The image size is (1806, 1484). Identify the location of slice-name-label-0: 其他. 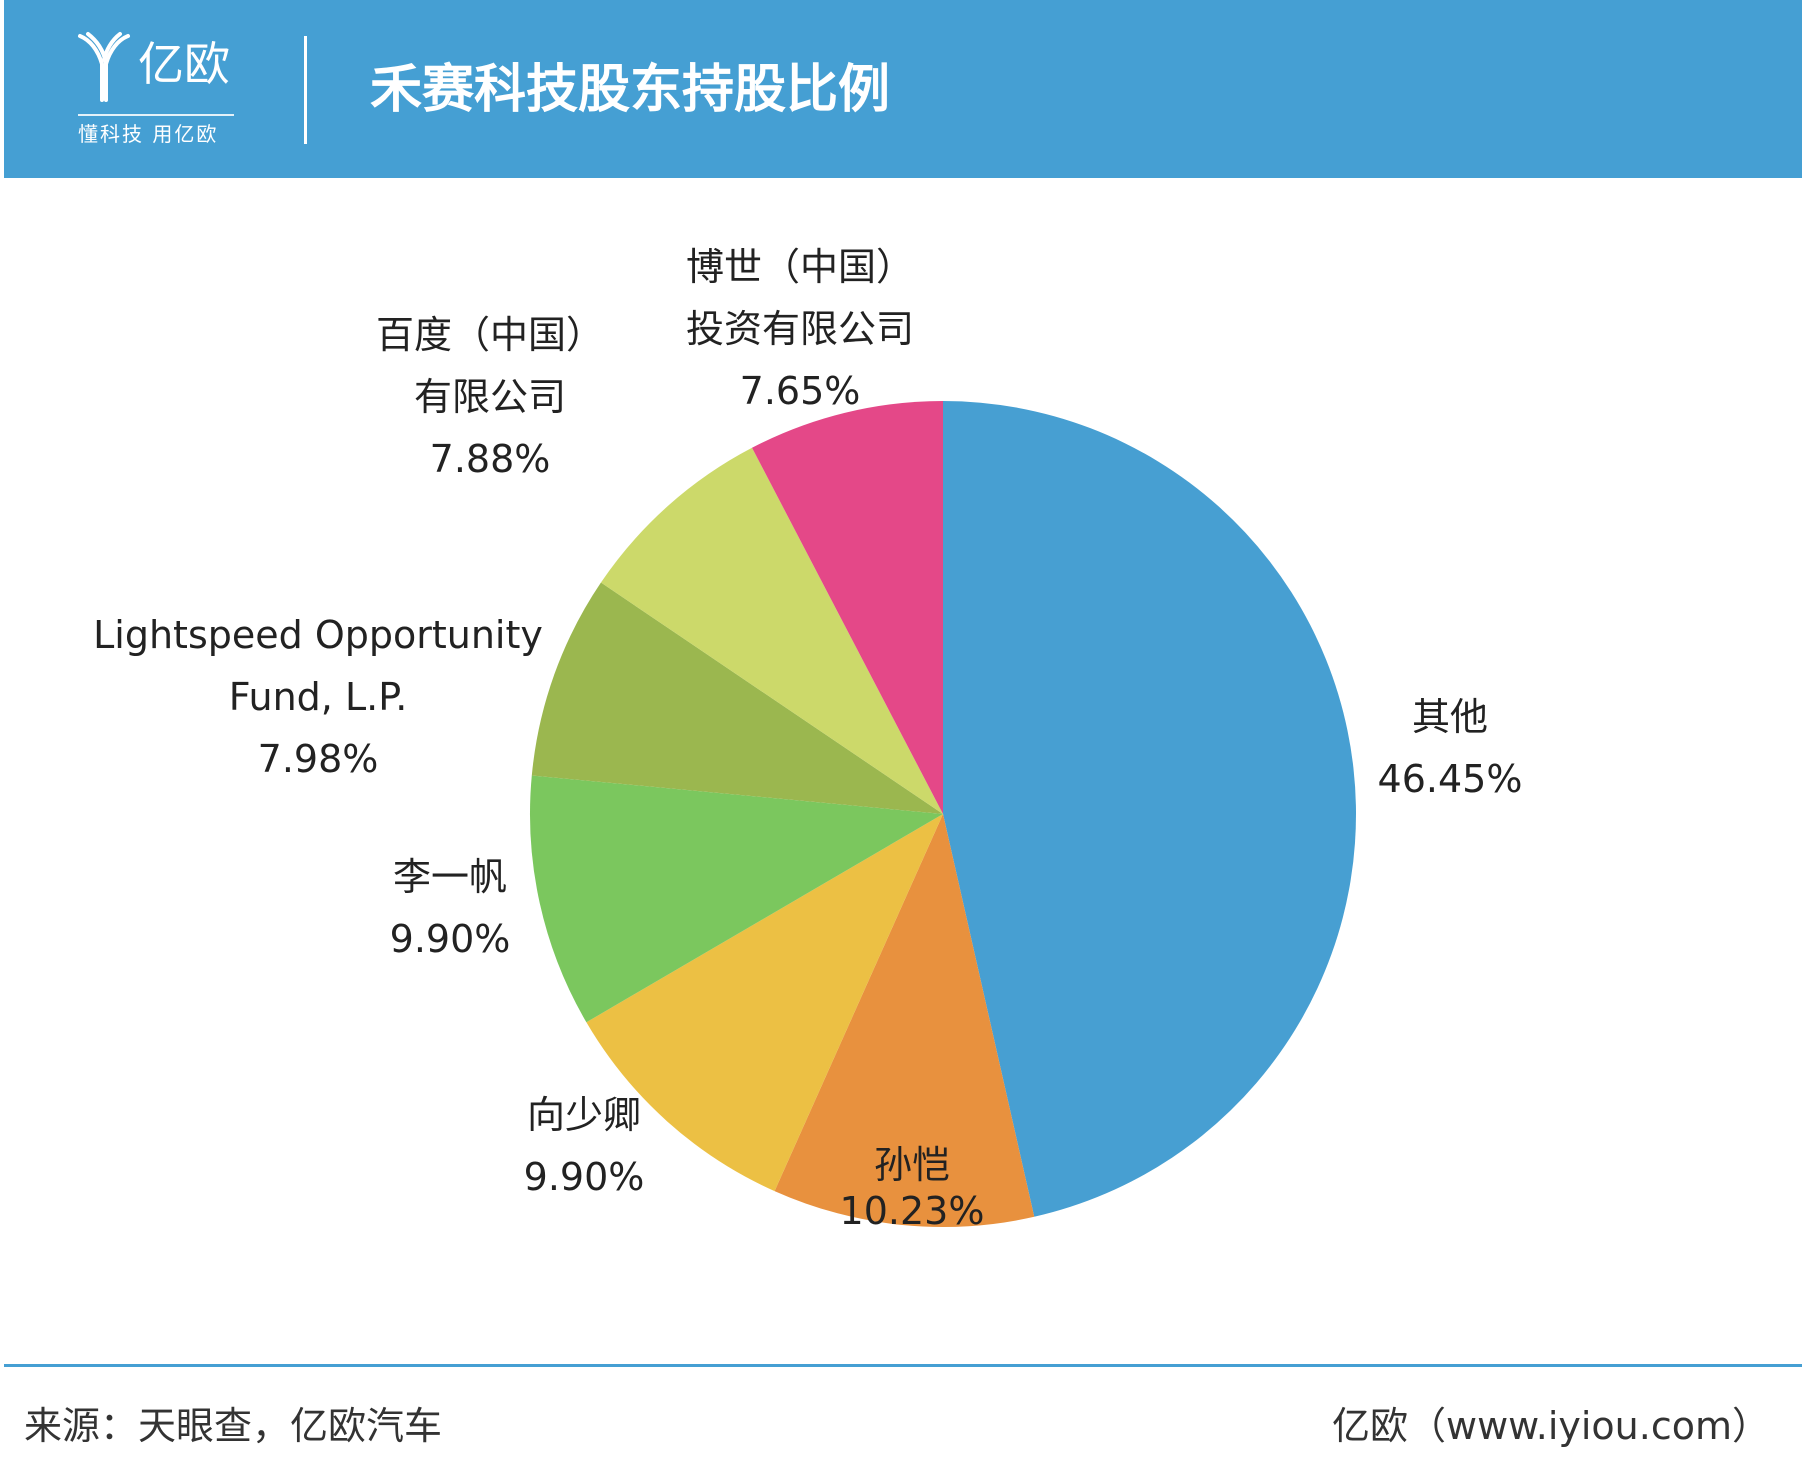
(1450, 717).